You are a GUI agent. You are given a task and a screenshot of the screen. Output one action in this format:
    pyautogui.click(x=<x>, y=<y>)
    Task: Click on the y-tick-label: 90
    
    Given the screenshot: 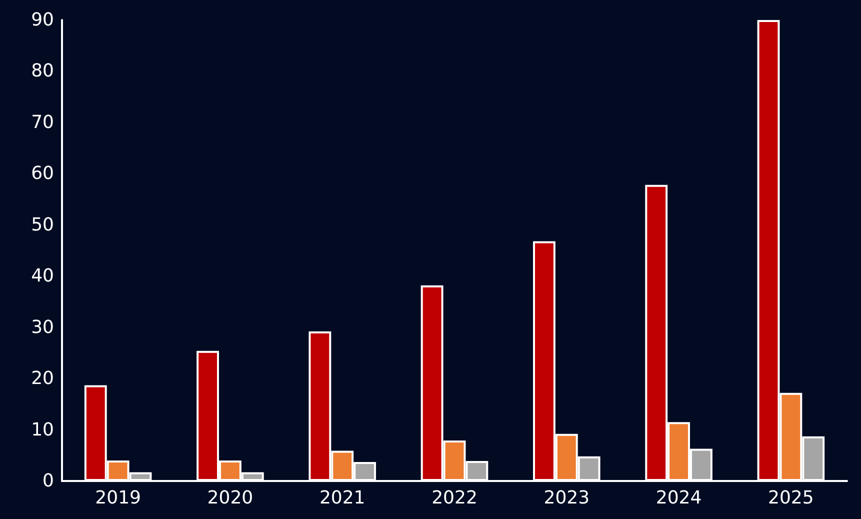 What is the action you would take?
    pyautogui.click(x=42, y=20)
    